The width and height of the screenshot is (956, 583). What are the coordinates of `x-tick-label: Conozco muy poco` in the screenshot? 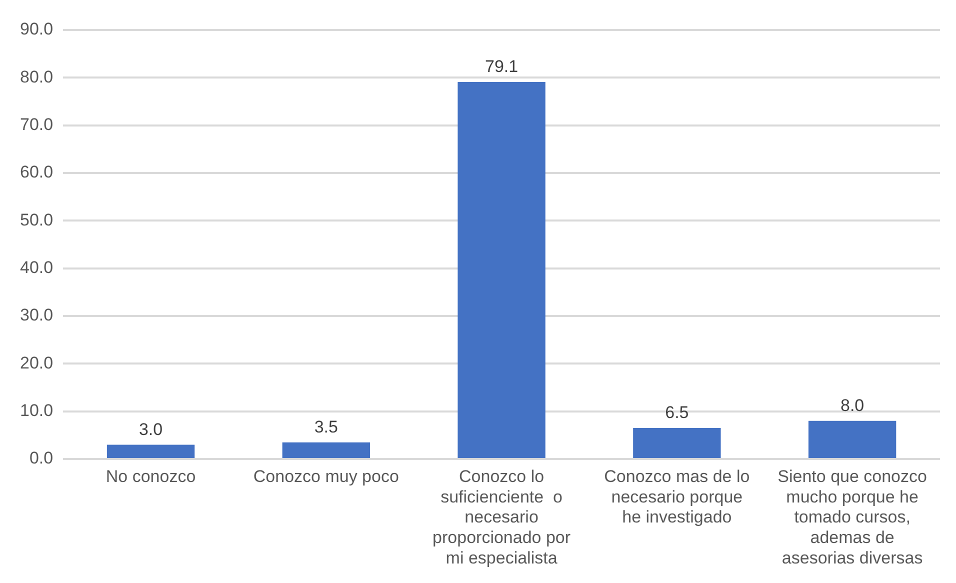 It's located at (326, 476).